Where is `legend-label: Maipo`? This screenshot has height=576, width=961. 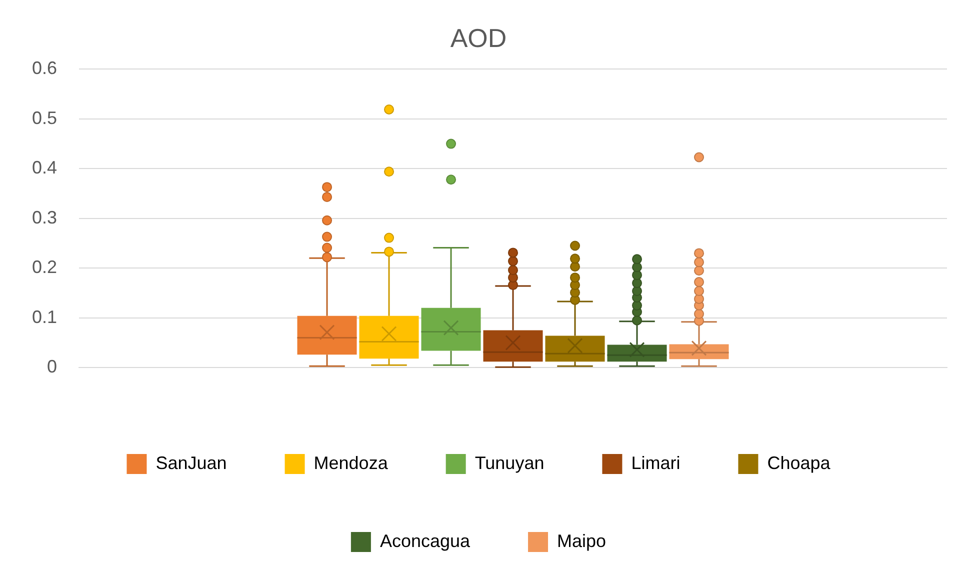 legend-label: Maipo is located at coordinates (581, 540).